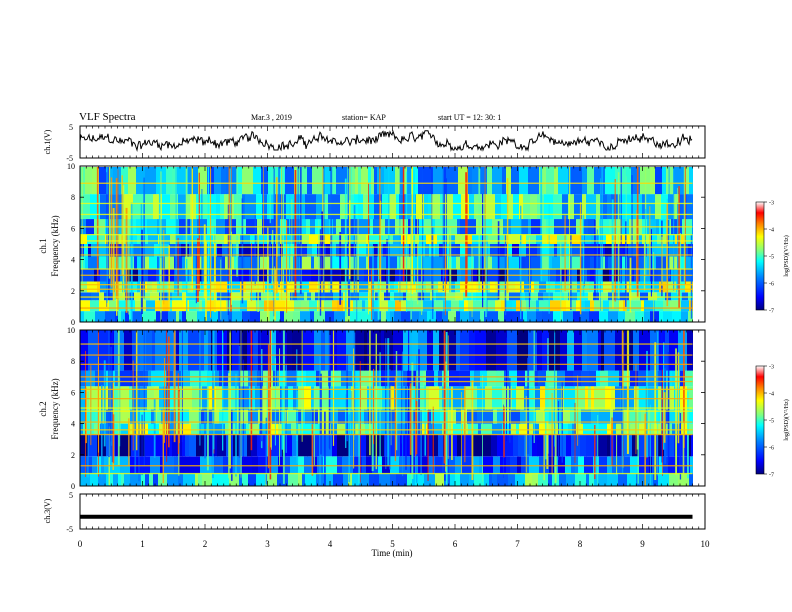 This screenshot has width=792, height=612. What do you see at coordinates (73, 197) in the screenshot?
I see `y-tick-label: 8` at bounding box center [73, 197].